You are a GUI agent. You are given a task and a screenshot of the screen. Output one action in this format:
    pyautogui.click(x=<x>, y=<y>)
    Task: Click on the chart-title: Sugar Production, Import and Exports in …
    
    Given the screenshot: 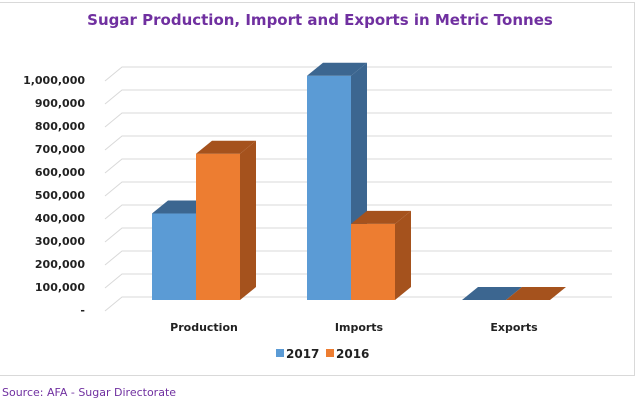 What is the action you would take?
    pyautogui.click(x=320, y=20)
    